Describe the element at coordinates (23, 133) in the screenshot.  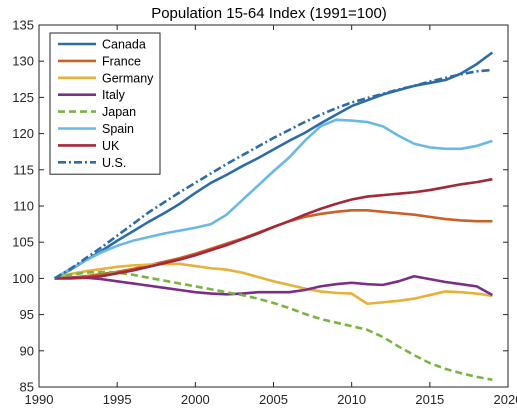
I see `y-tick-label: 120` at that location.